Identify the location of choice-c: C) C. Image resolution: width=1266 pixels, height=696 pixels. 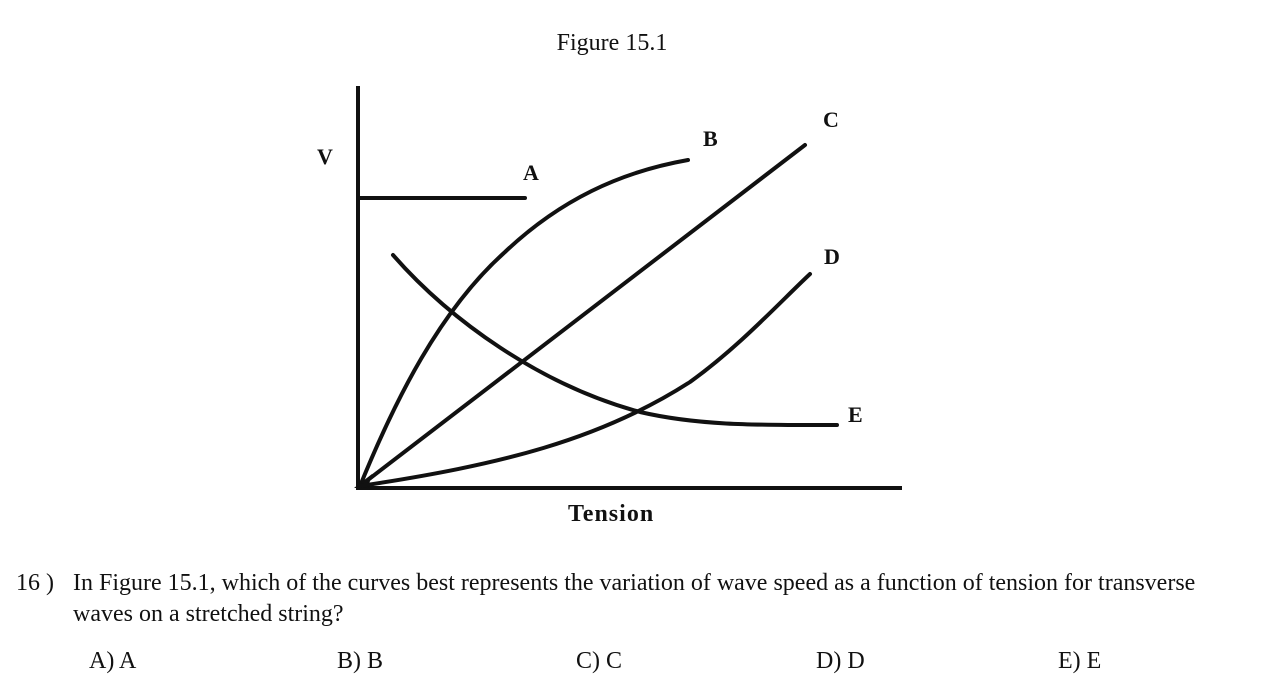
(599, 661).